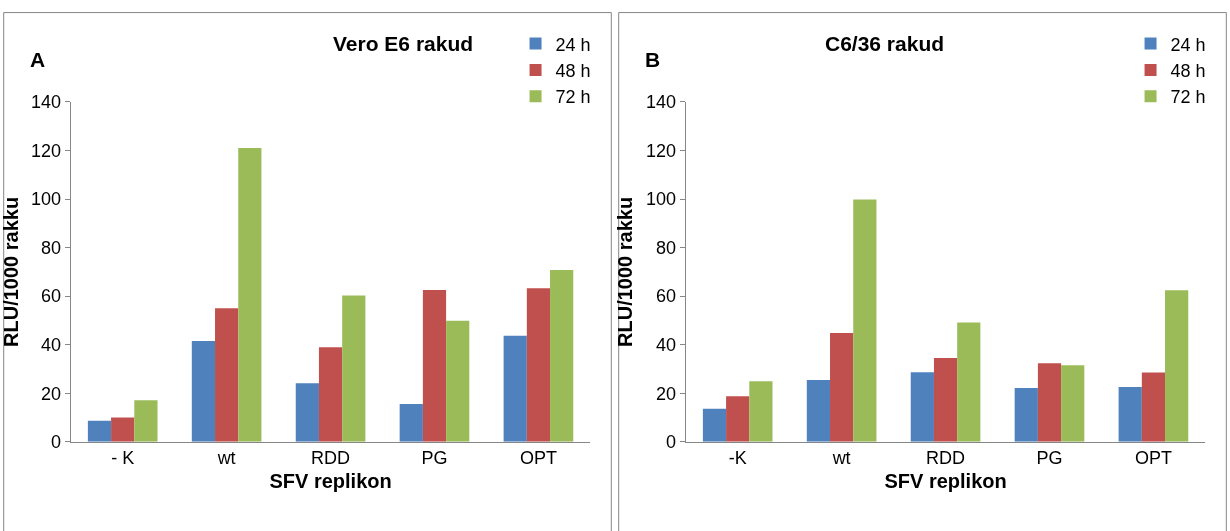  Describe the element at coordinates (737, 458) in the screenshot. I see `x-tick-label: -K` at that location.